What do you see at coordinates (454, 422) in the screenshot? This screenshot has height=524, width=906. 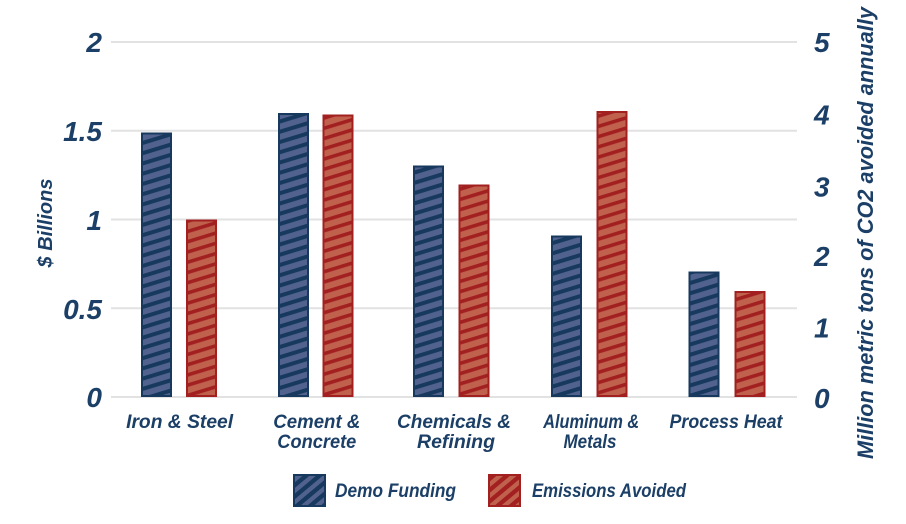 I see `svg-text: Chemicals &` at bounding box center [454, 422].